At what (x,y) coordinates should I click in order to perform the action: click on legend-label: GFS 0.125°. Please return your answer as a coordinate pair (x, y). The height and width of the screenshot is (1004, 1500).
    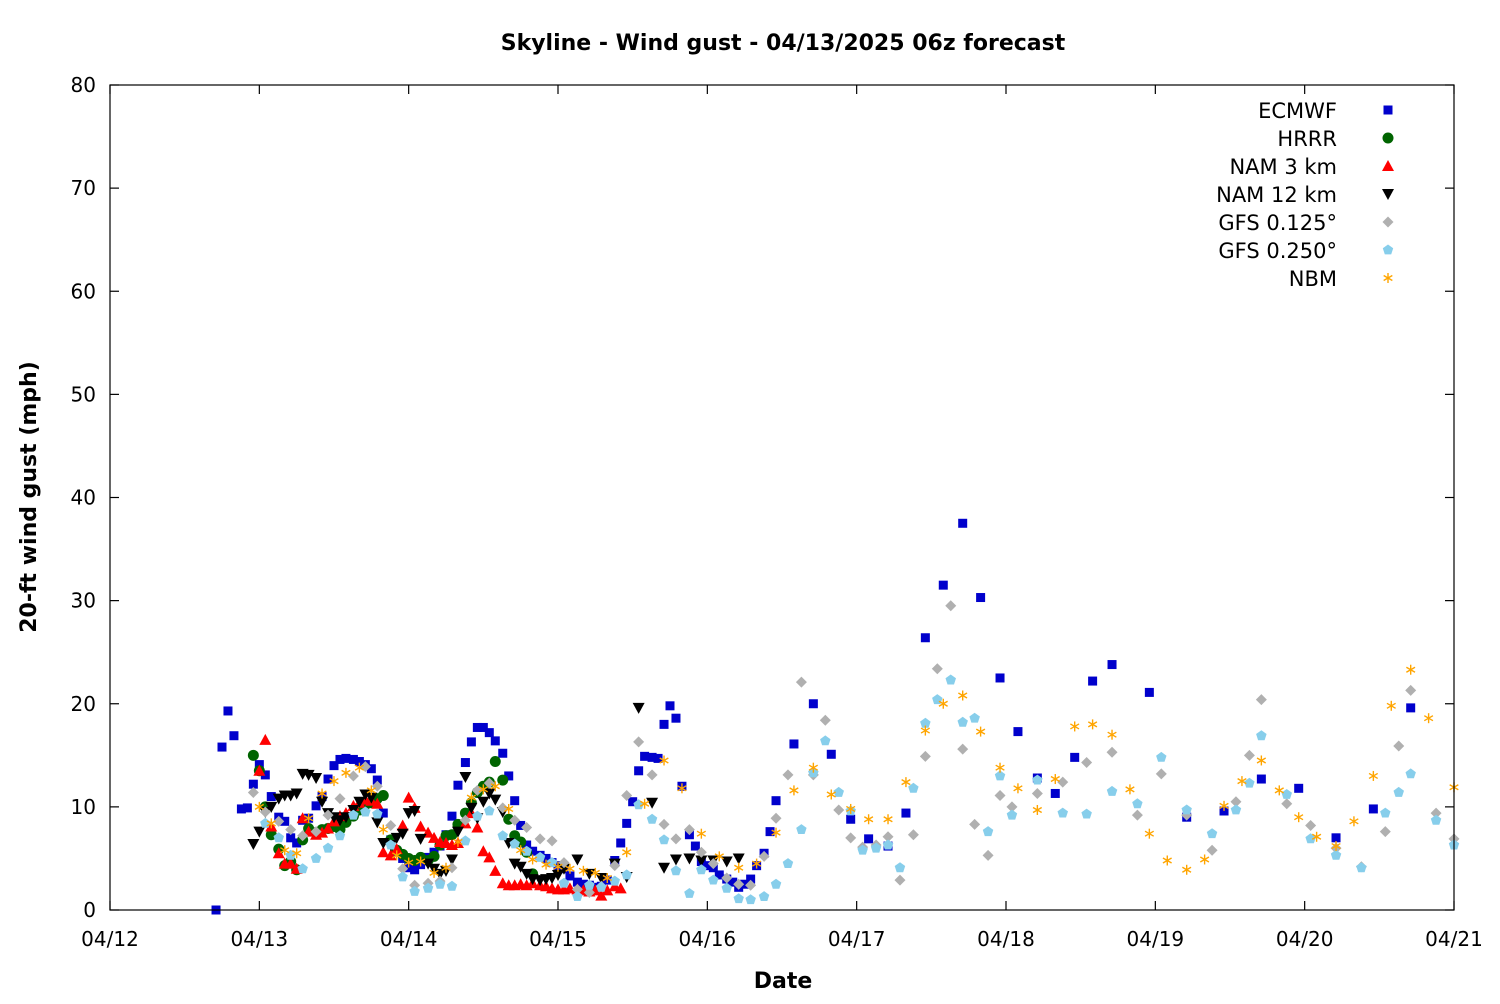
    Looking at the image, I should click on (1277, 223).